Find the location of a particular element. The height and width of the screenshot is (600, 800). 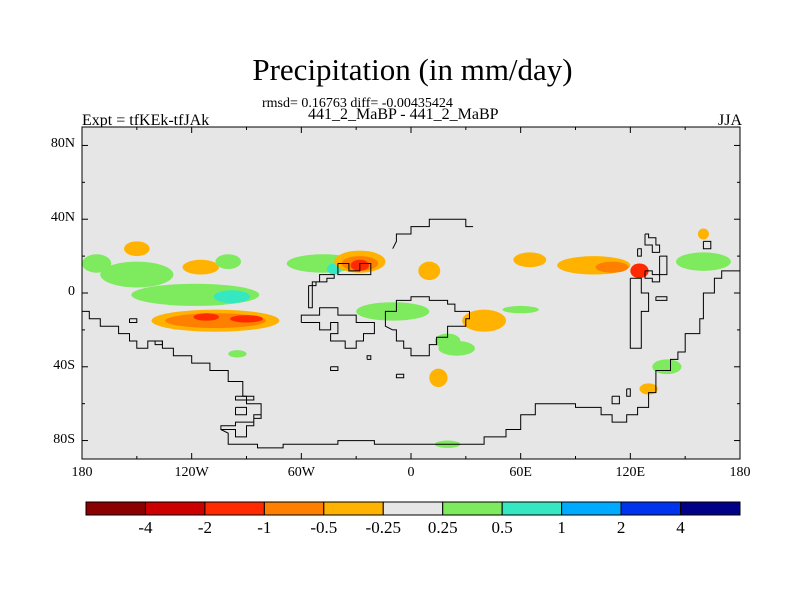

colorbar-label: -0.5 is located at coordinates (324, 527).